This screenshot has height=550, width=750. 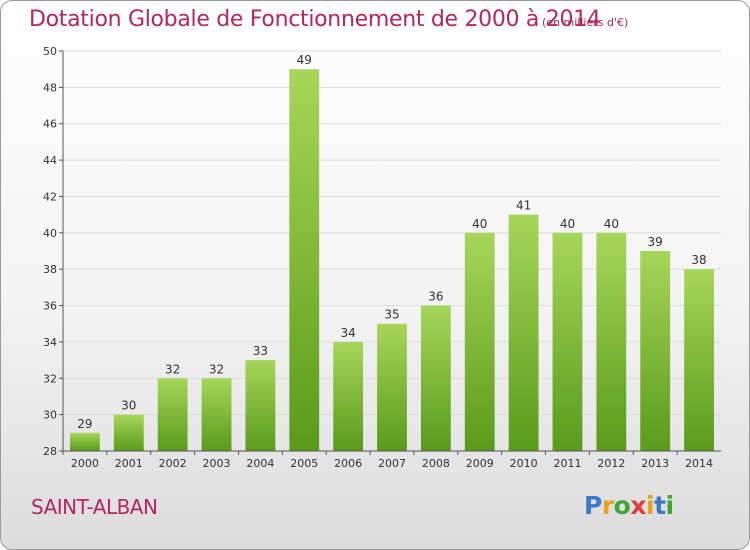 I want to click on data-label: 30, so click(x=128, y=406).